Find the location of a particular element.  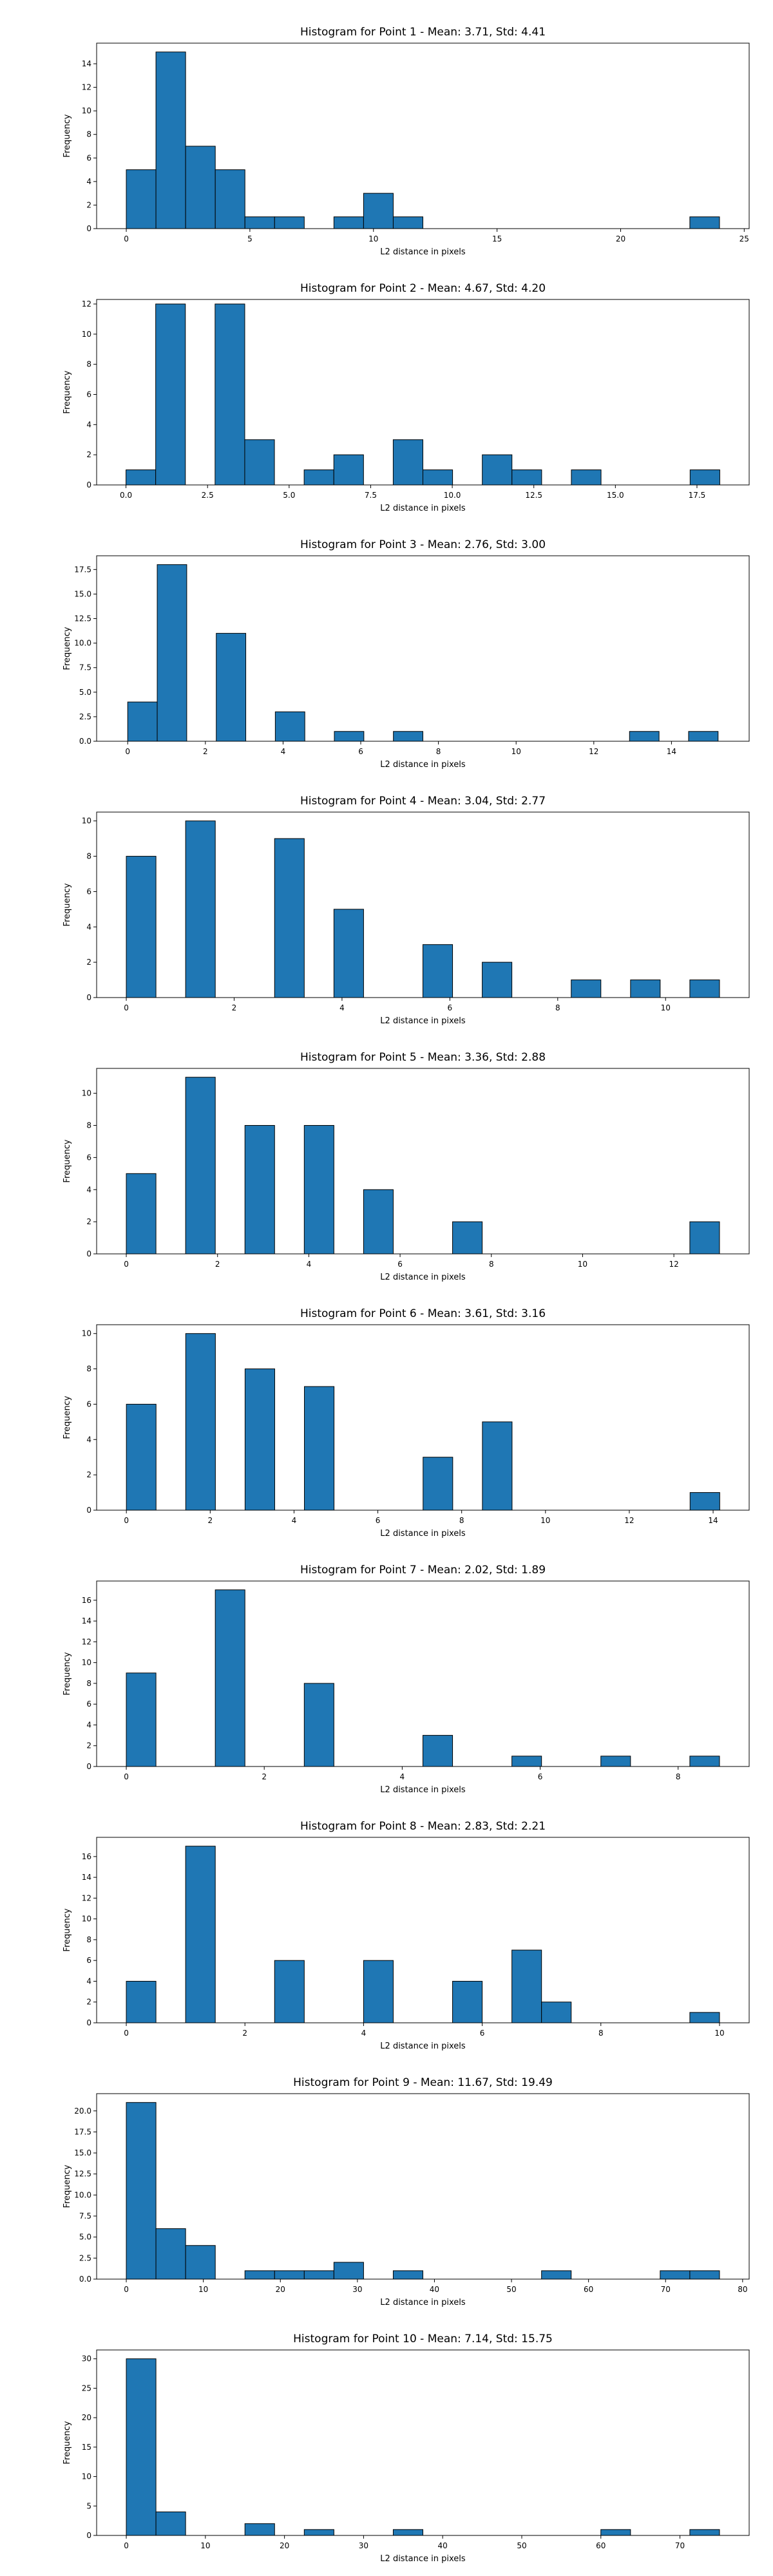

y-tick-label: 2.5 is located at coordinates (85, 2258).